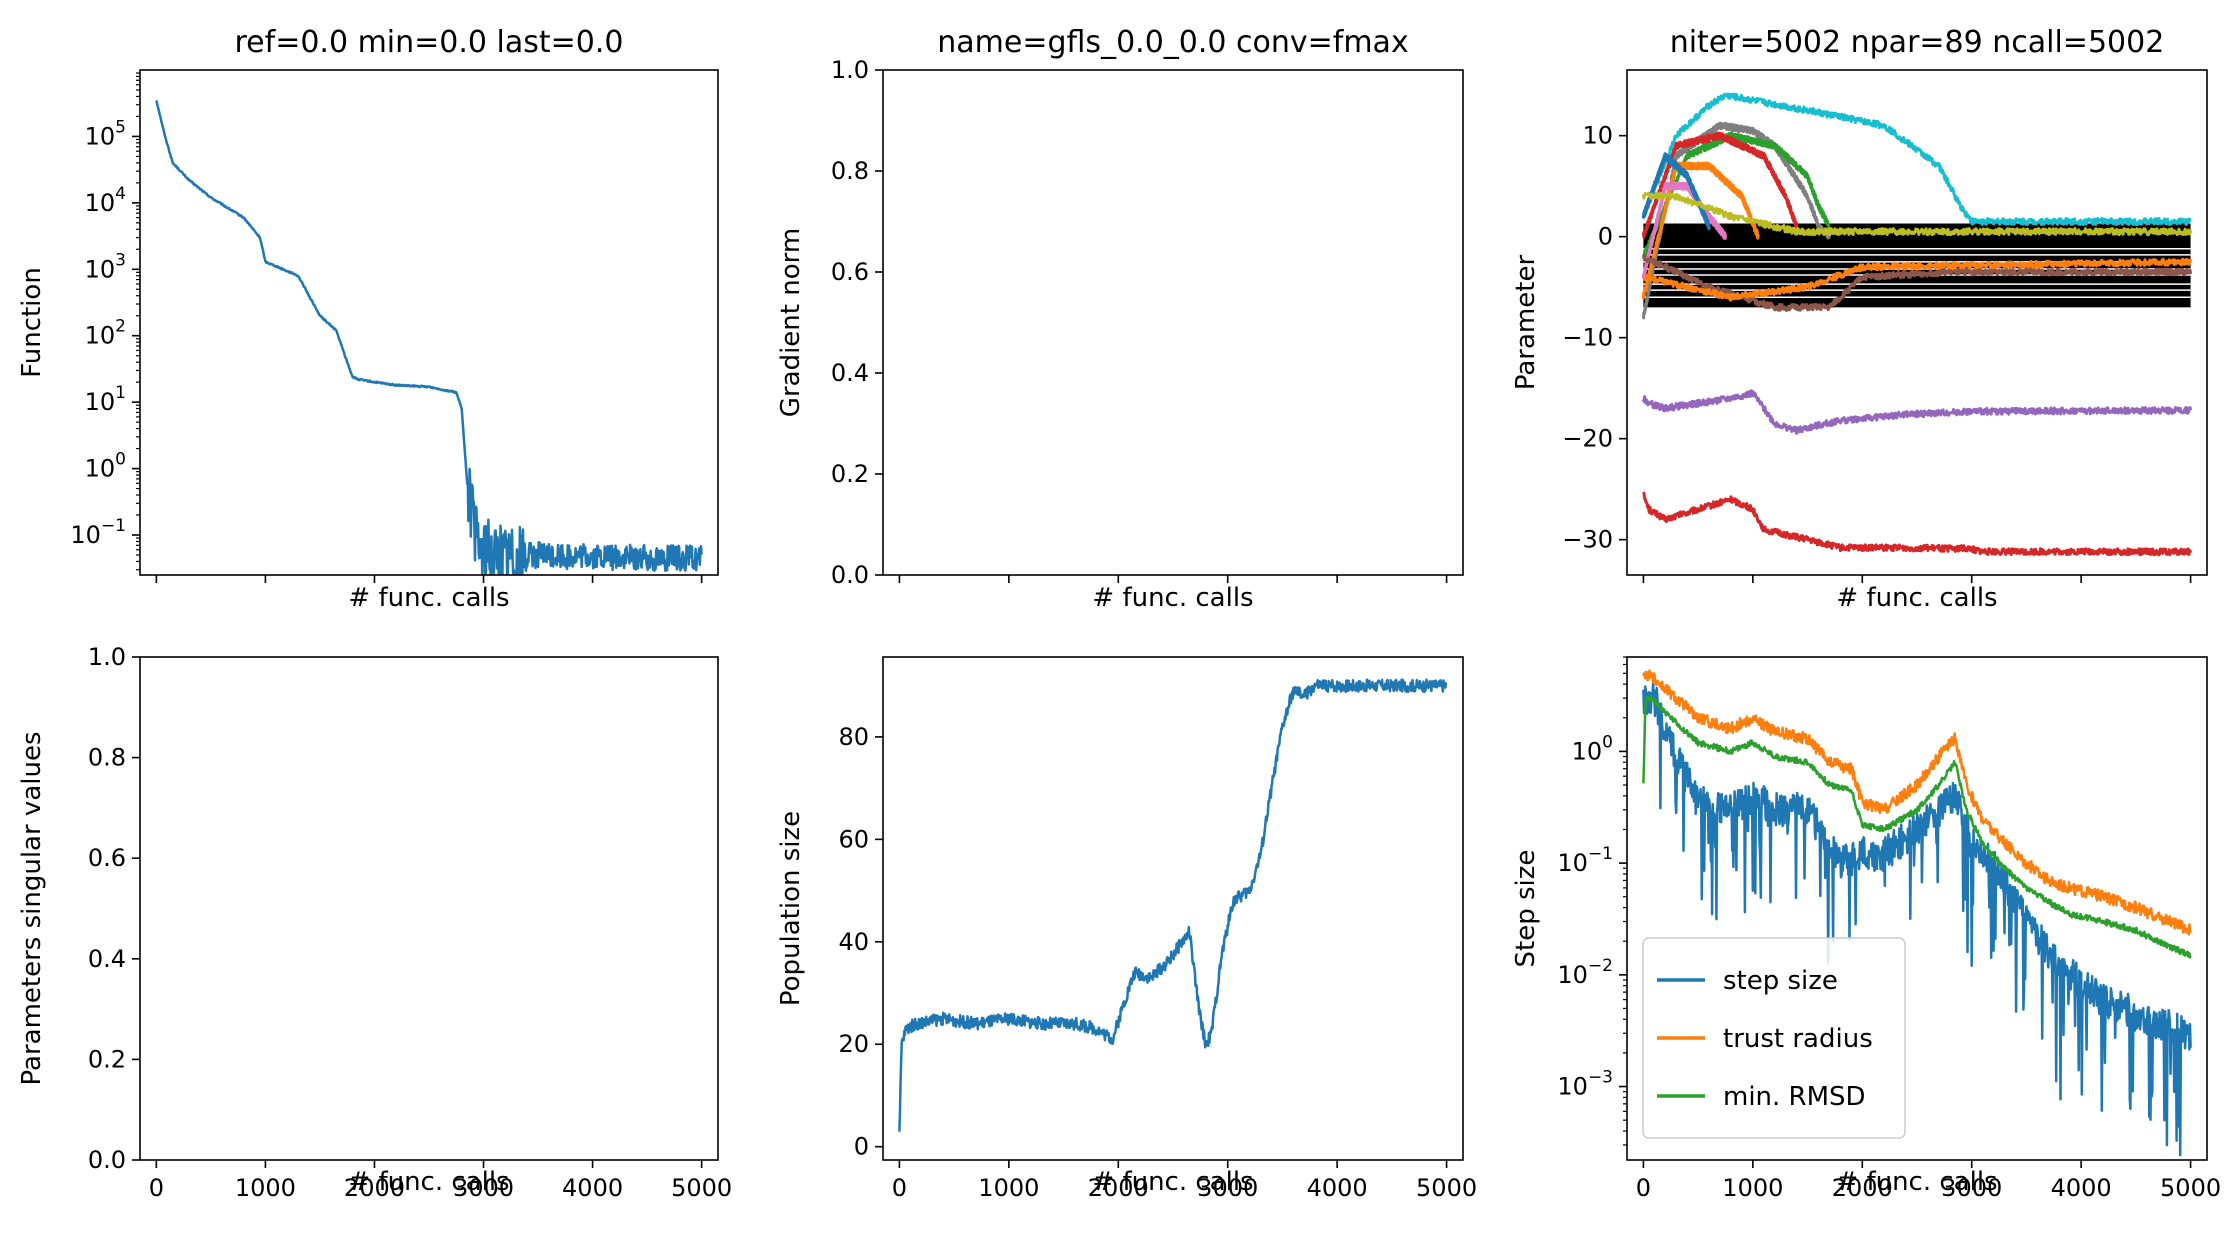 The height and width of the screenshot is (1260, 2240). What do you see at coordinates (1971, 1188) in the screenshot?
I see `x-tick-label-step-3: 3000` at bounding box center [1971, 1188].